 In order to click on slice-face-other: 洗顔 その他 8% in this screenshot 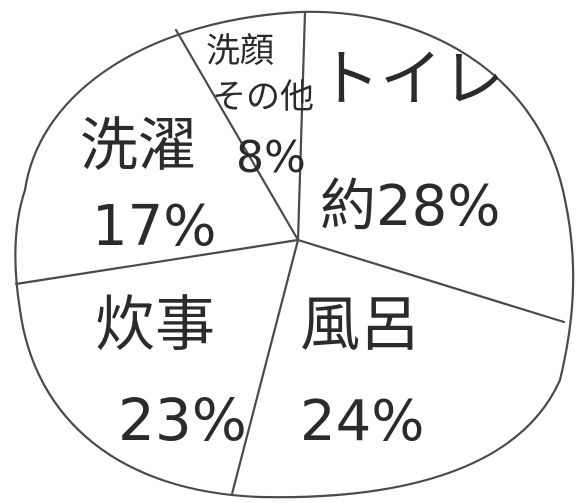, I will do `click(260, 107)`.